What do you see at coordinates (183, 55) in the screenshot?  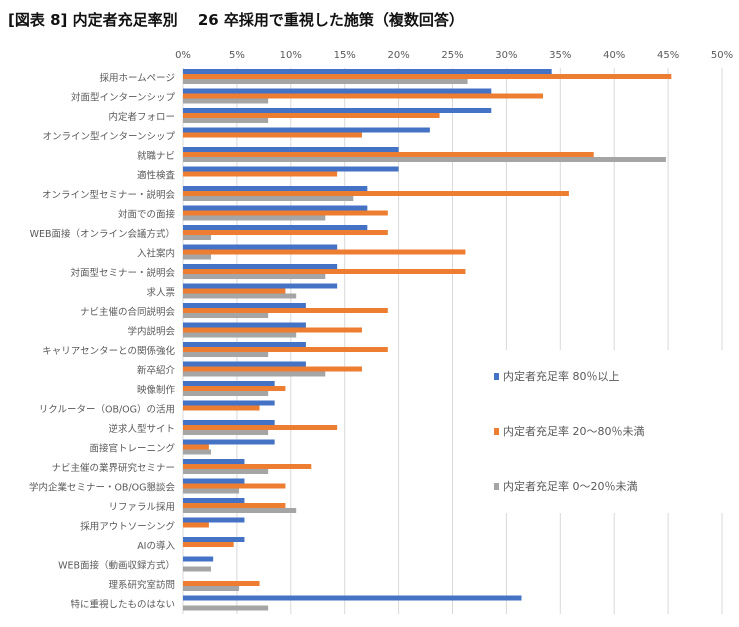 I see `x-tick-label: 0%` at bounding box center [183, 55].